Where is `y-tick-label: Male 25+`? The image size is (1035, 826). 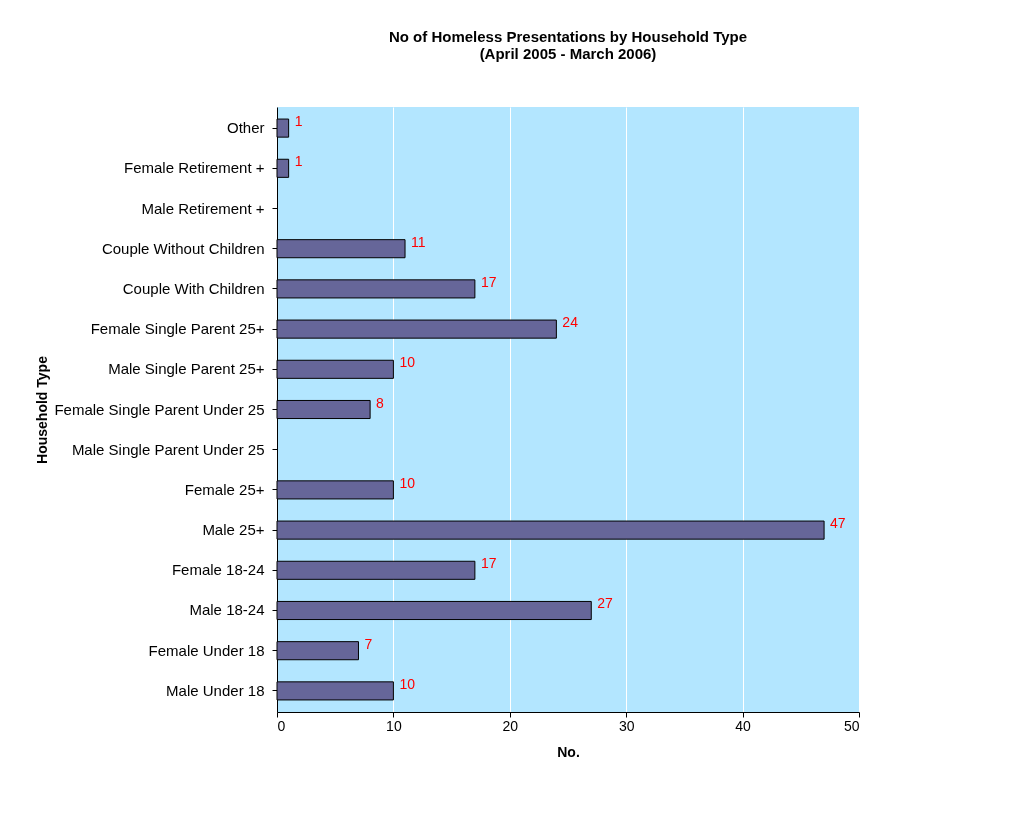 y-tick-label: Male 25+ is located at coordinates (233, 530).